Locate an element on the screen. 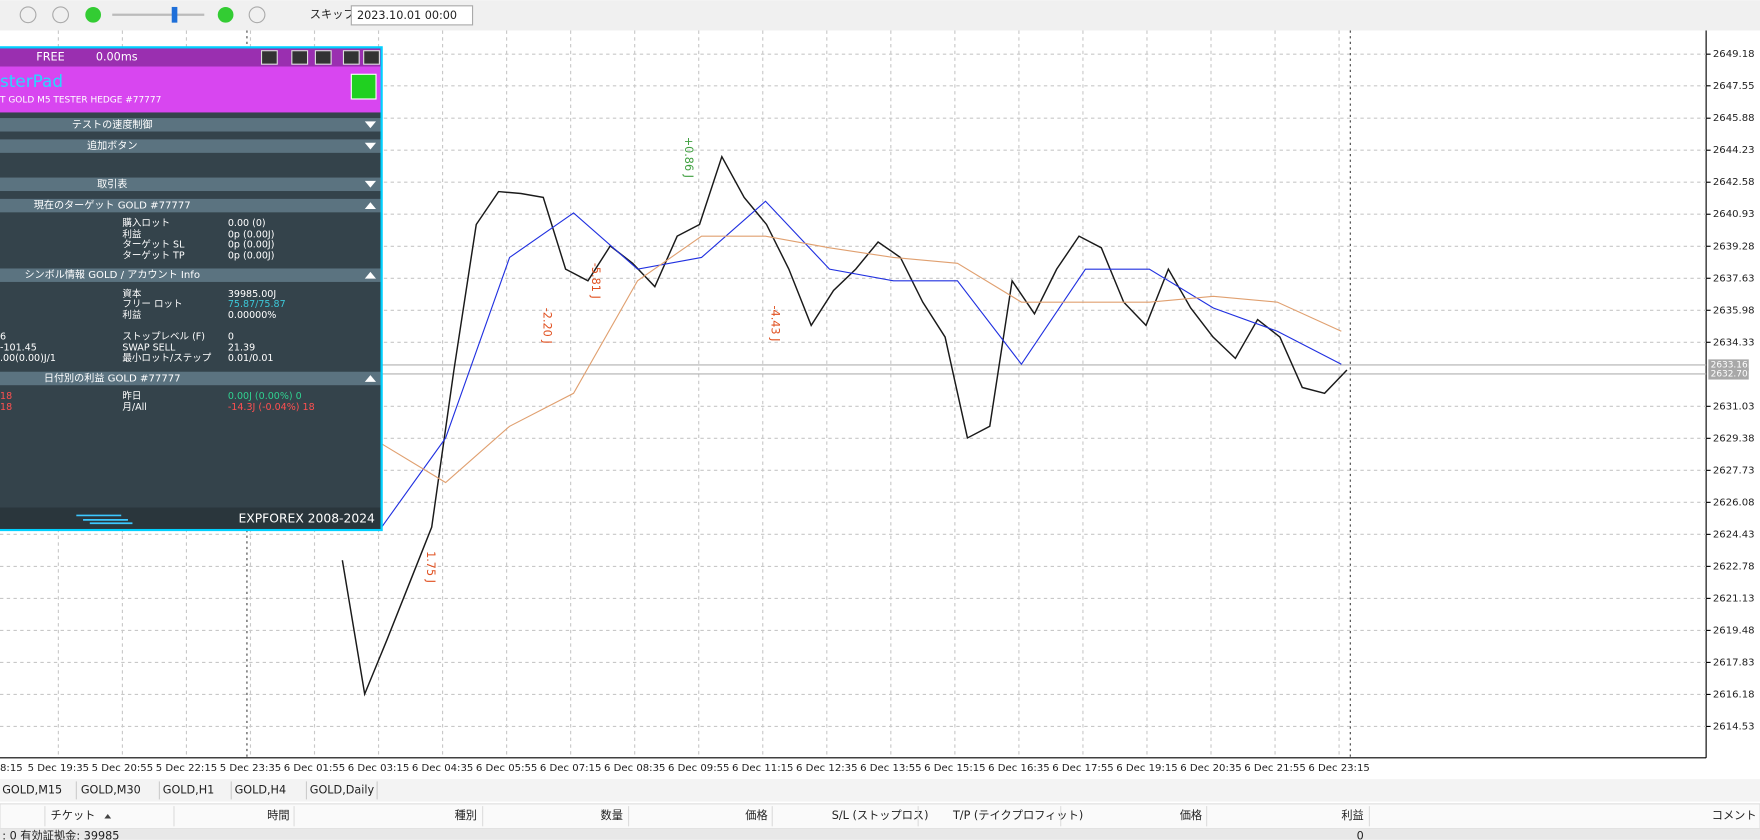  slower-button is located at coordinates (93, 14).